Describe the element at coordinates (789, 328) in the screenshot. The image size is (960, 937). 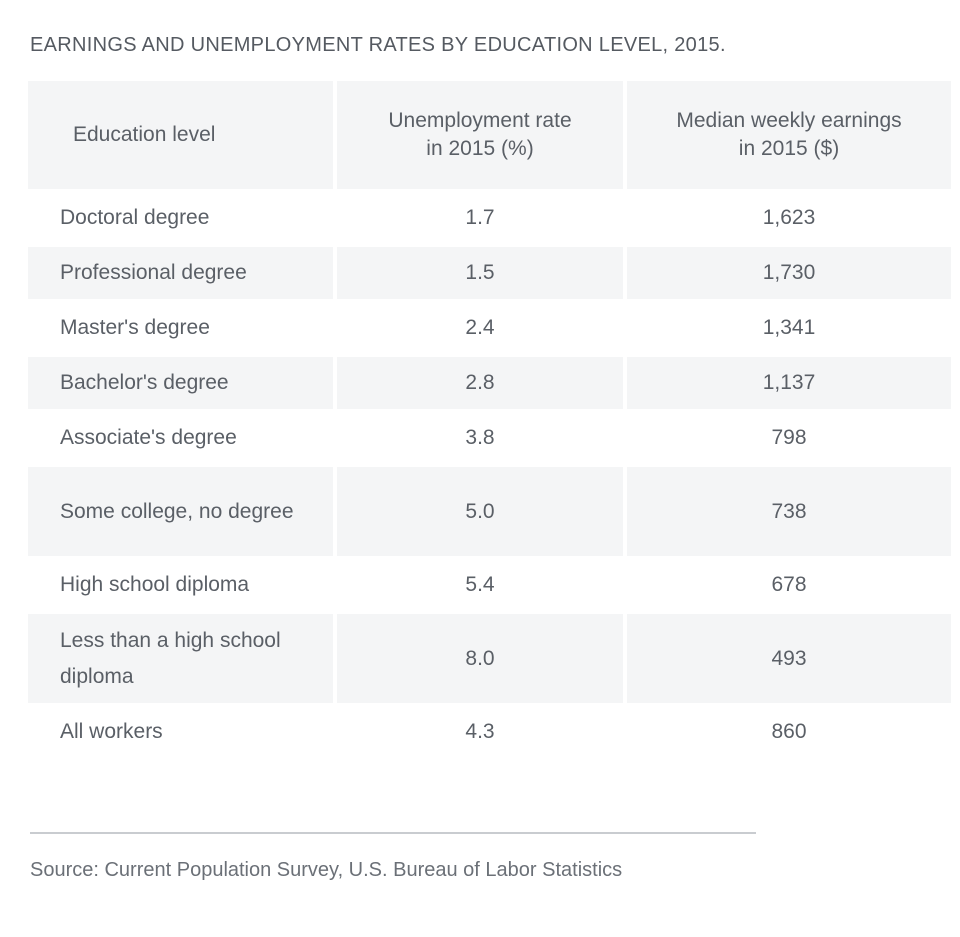
I see `median-earnings-cell: 1,341` at that location.